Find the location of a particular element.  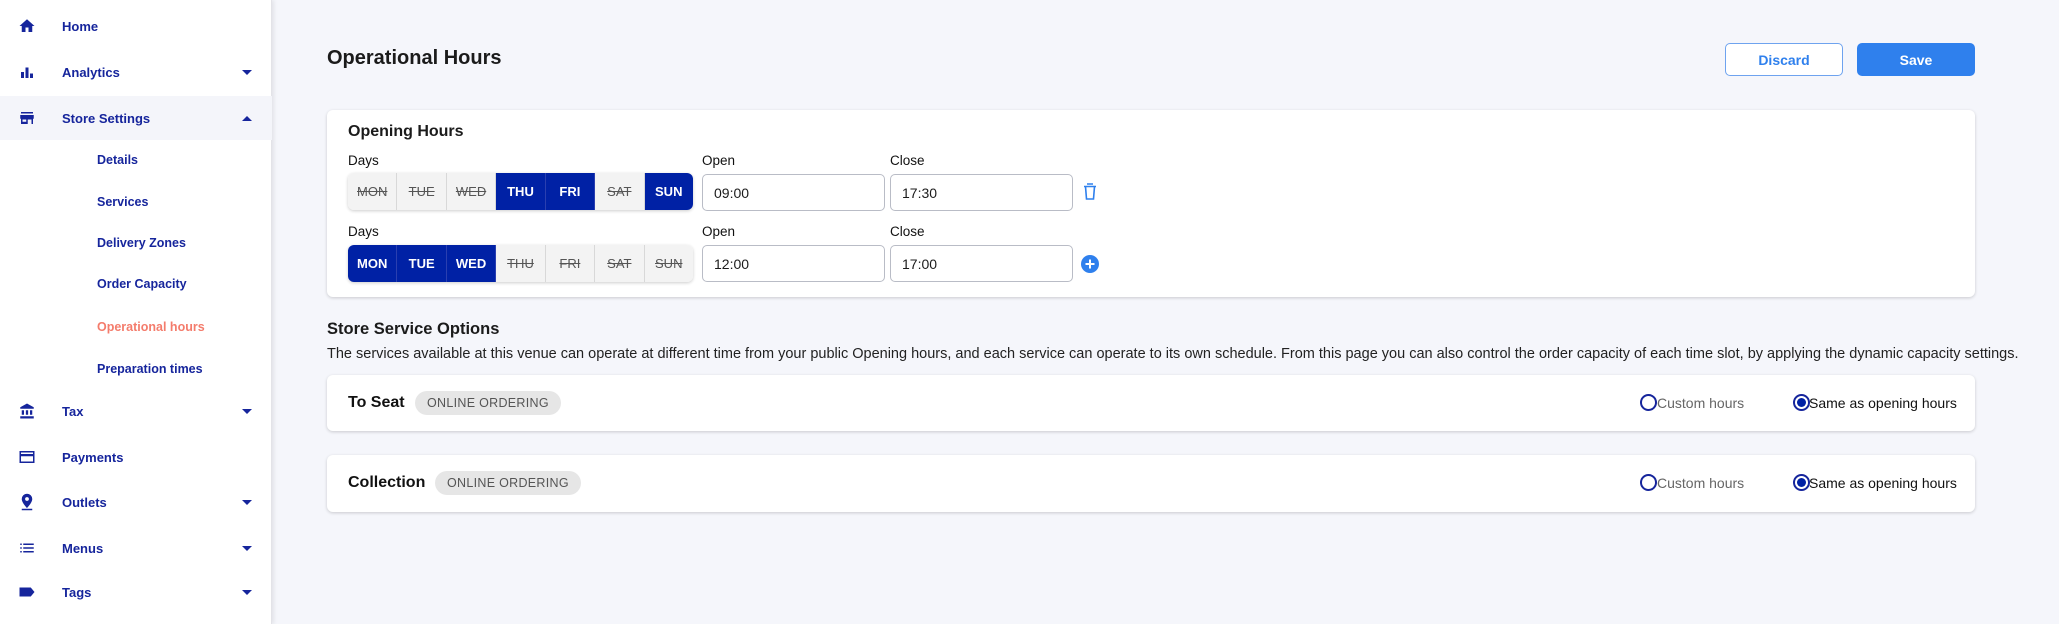

sidebar-item-outlets: Outlets is located at coordinates (136, 502).